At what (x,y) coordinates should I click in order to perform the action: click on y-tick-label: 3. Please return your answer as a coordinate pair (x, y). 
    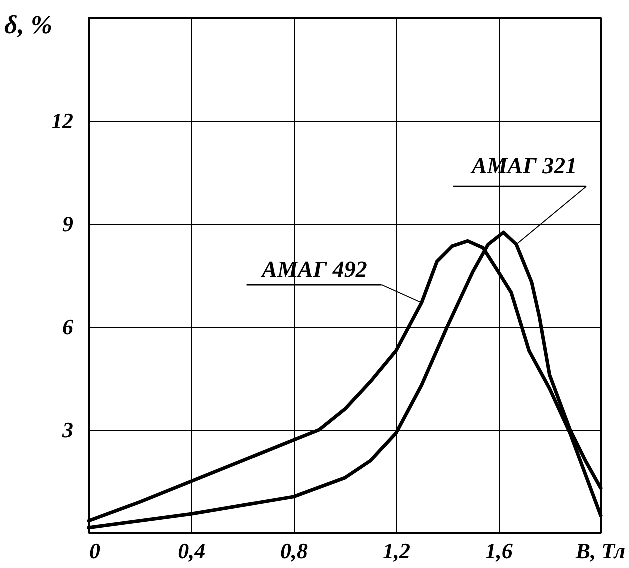
    Looking at the image, I should click on (68, 430).